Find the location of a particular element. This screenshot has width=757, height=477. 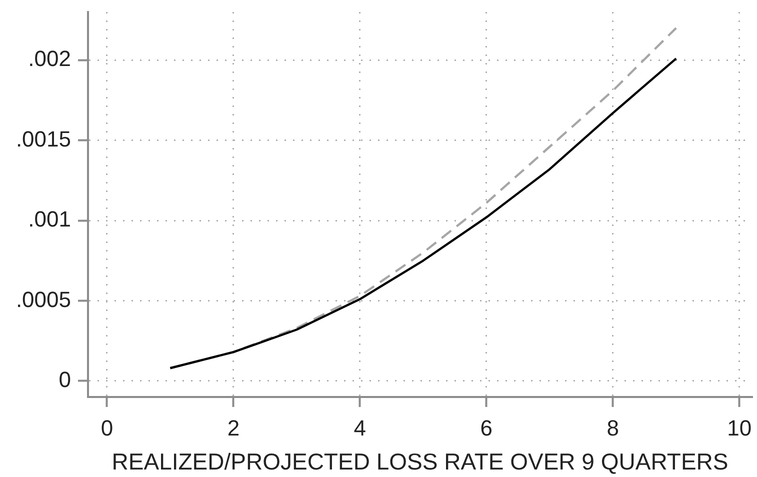

y-tick-label: .002 is located at coordinates (49, 59).